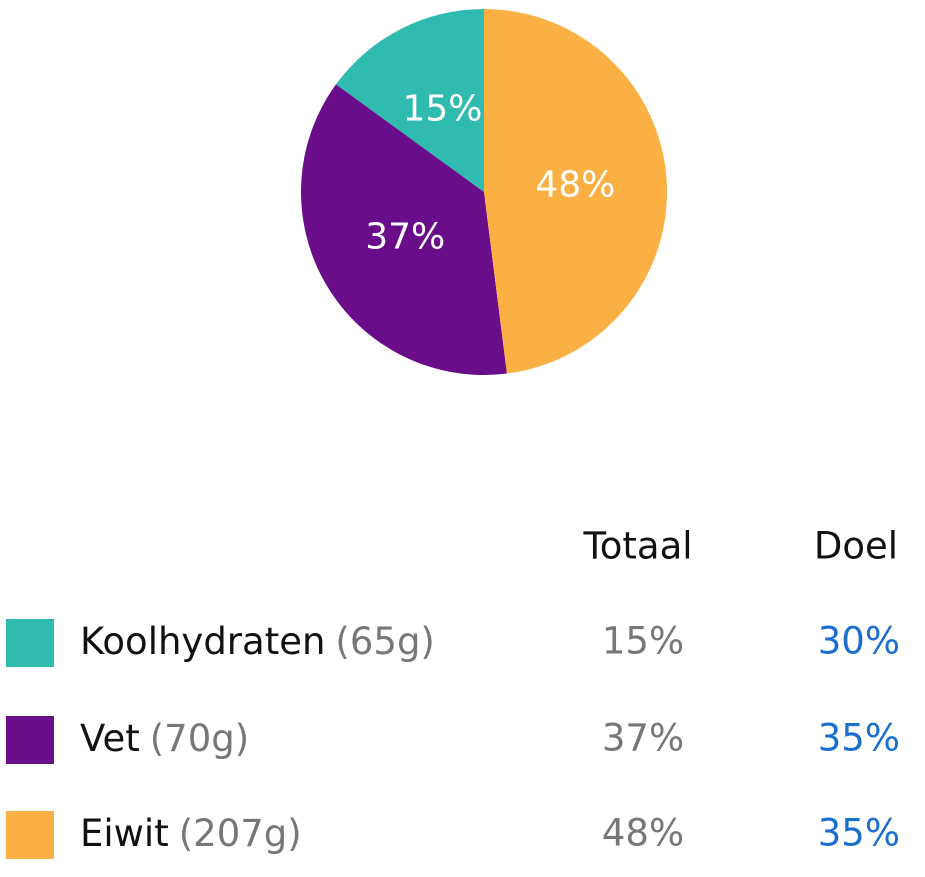  Describe the element at coordinates (124, 833) in the screenshot. I see `macro-name: Eiwit` at that location.